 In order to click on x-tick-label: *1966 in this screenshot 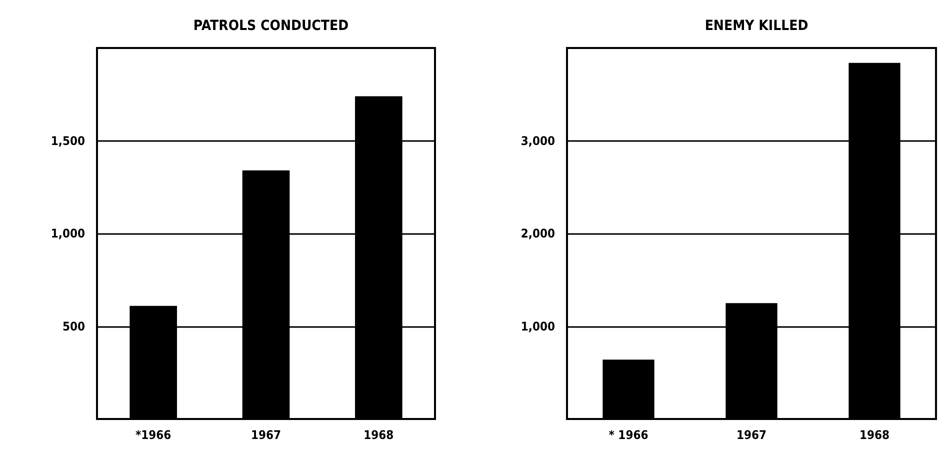, I will do `click(153, 435)`.